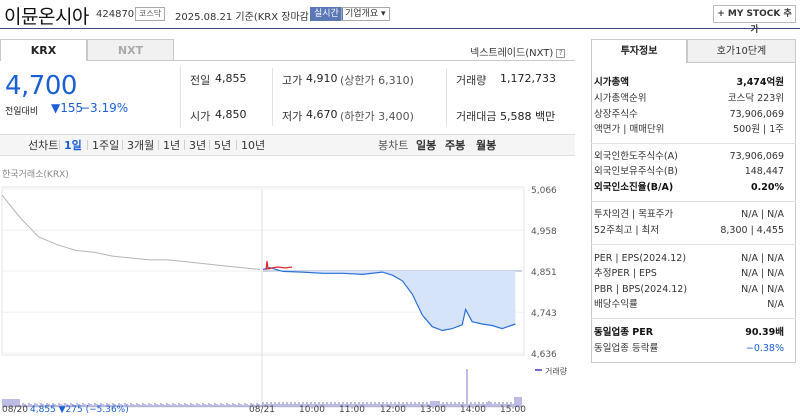 This screenshot has width=800, height=419. Describe the element at coordinates (141, 145) in the screenshot. I see `period-3: 3개월` at that location.